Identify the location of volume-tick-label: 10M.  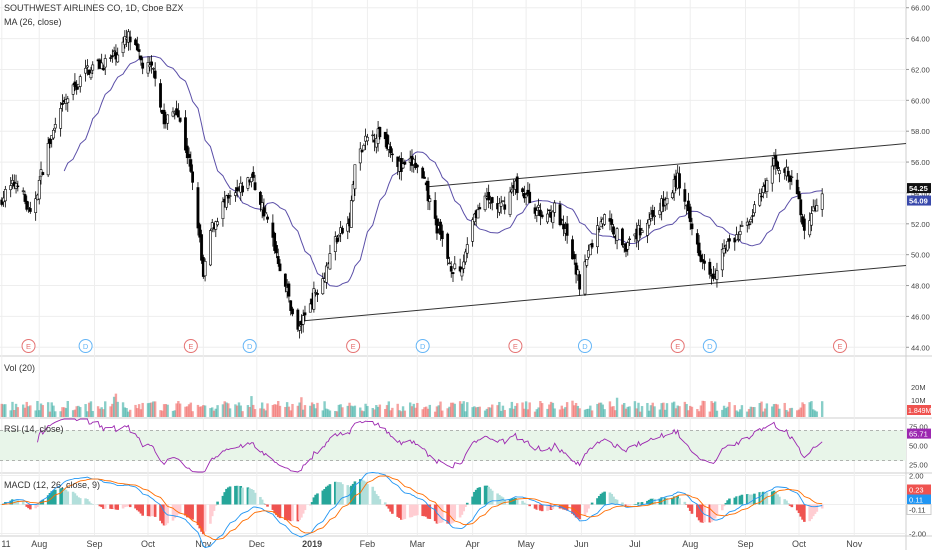
(918, 400).